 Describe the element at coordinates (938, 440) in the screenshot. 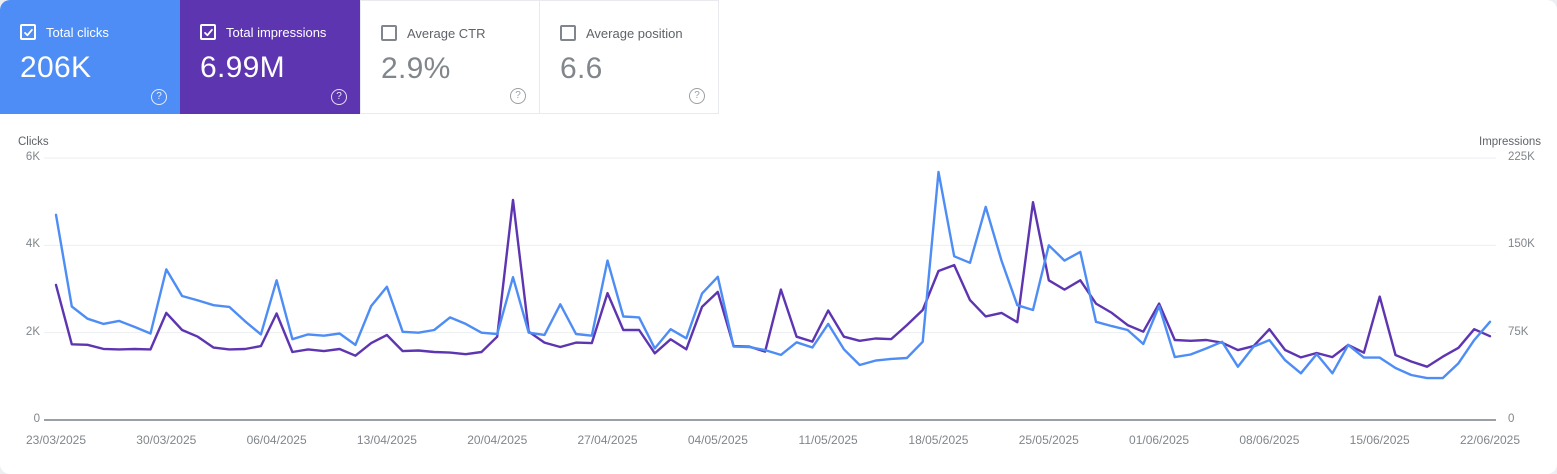

I see `x-tick-label: 18/05/2025` at that location.